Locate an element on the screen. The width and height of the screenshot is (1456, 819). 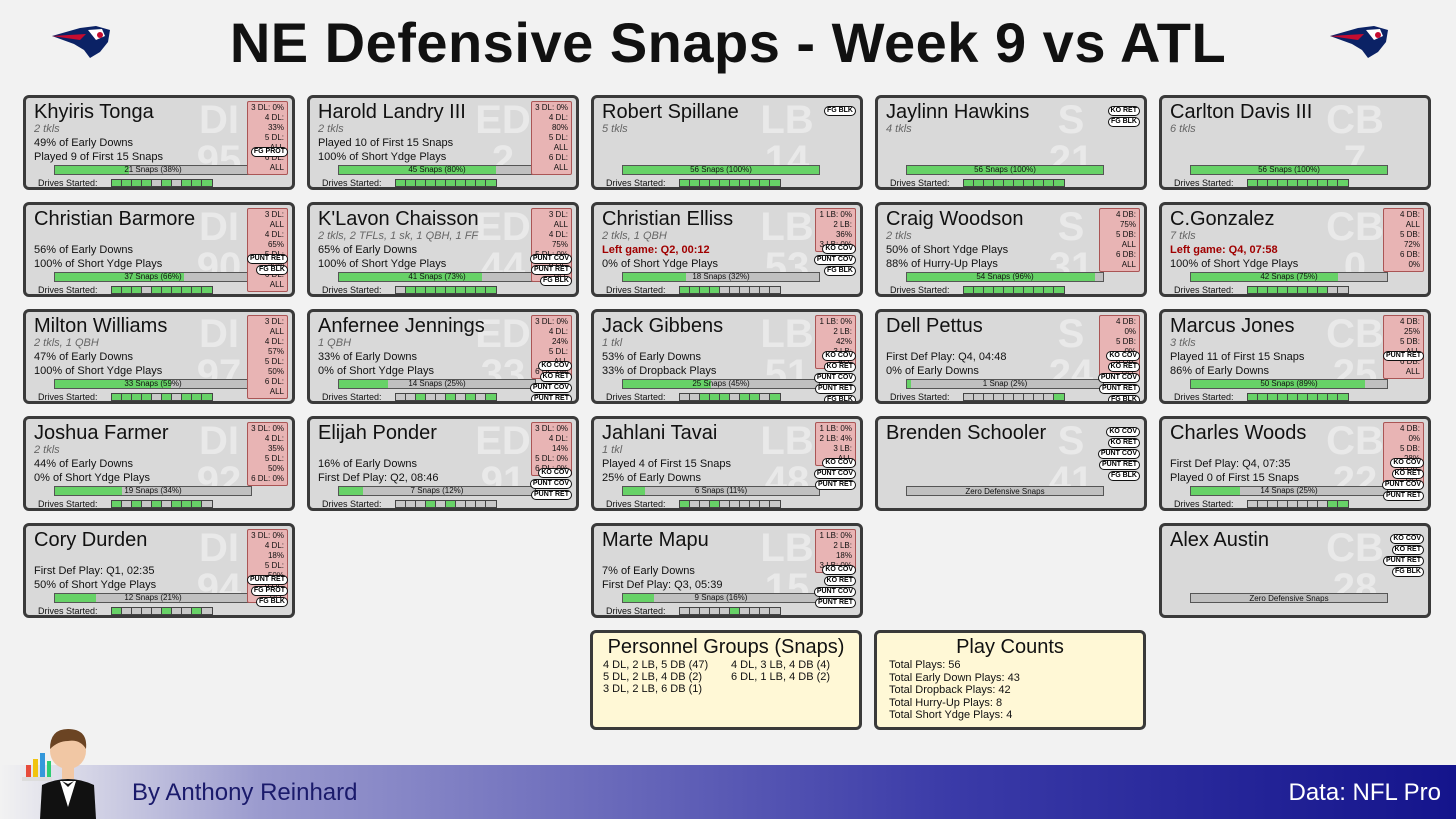
note-line: Left game: Q4, 07:58 is located at coordinates (1224, 250).